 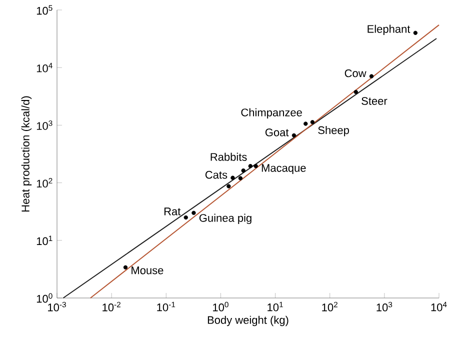 I want to click on y-tick-label: 10$^{2}$, so click(x=44, y=183).